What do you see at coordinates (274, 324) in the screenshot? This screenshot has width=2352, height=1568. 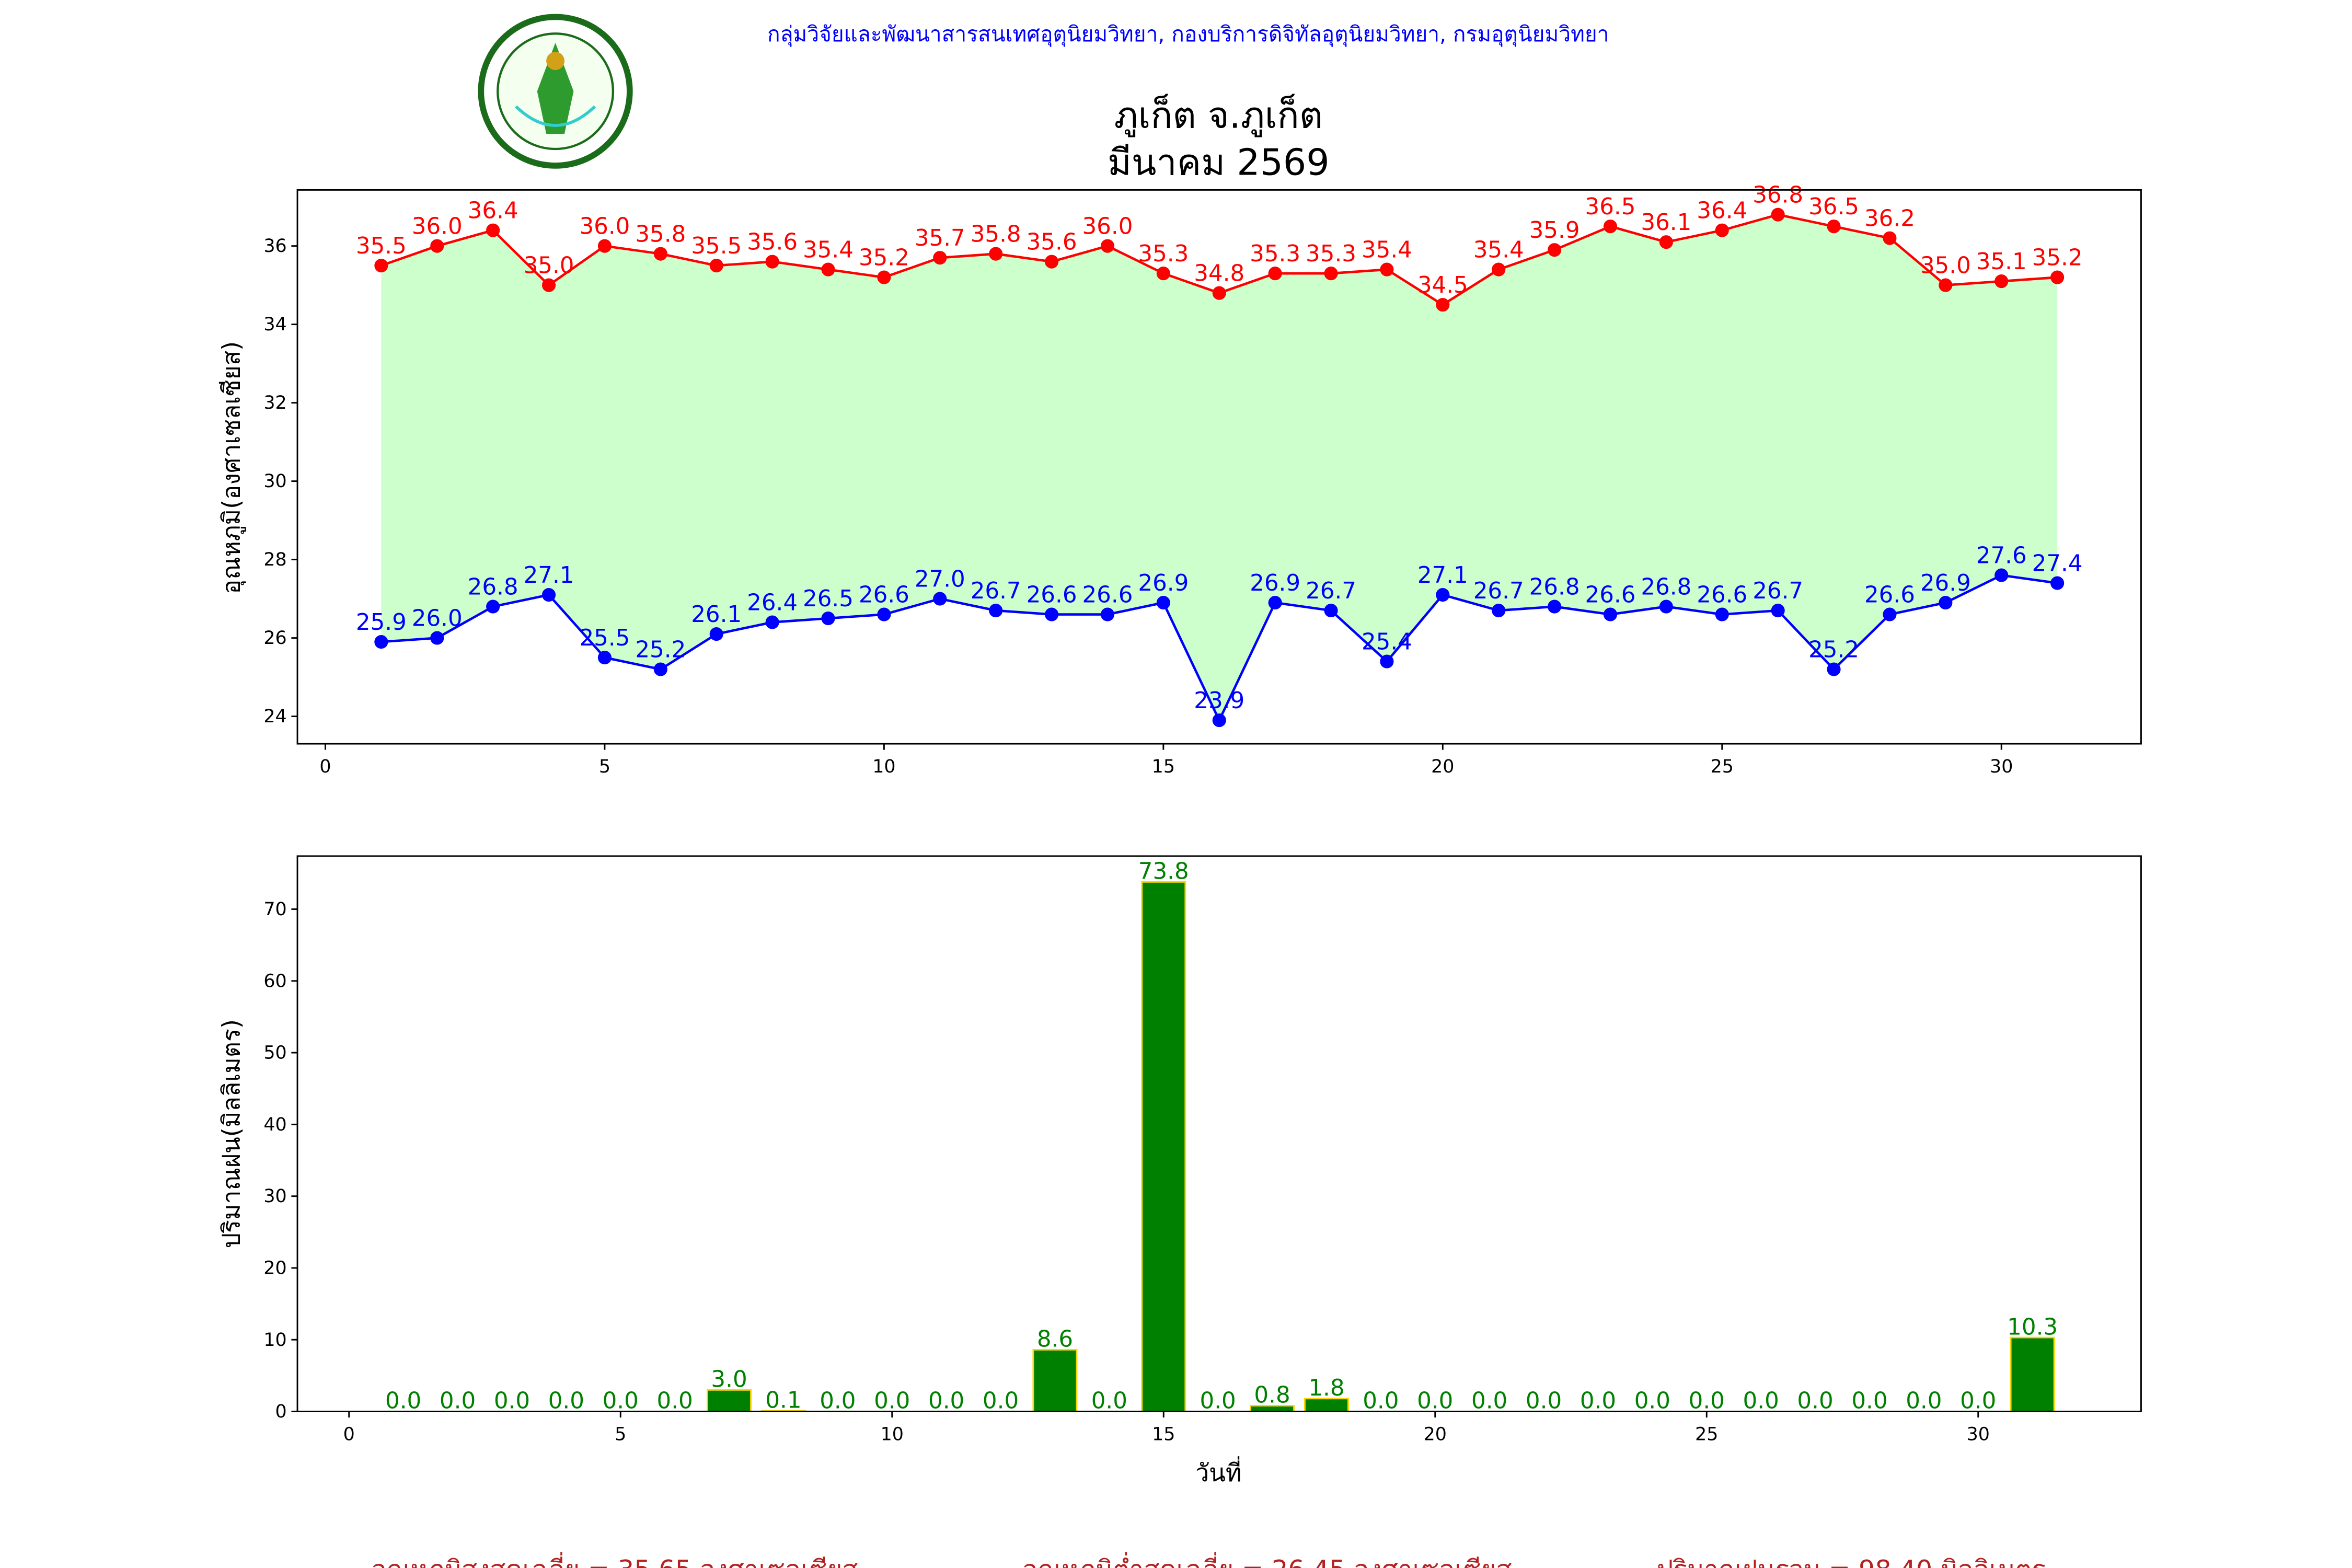 I see `y-tick-label: 34` at bounding box center [274, 324].